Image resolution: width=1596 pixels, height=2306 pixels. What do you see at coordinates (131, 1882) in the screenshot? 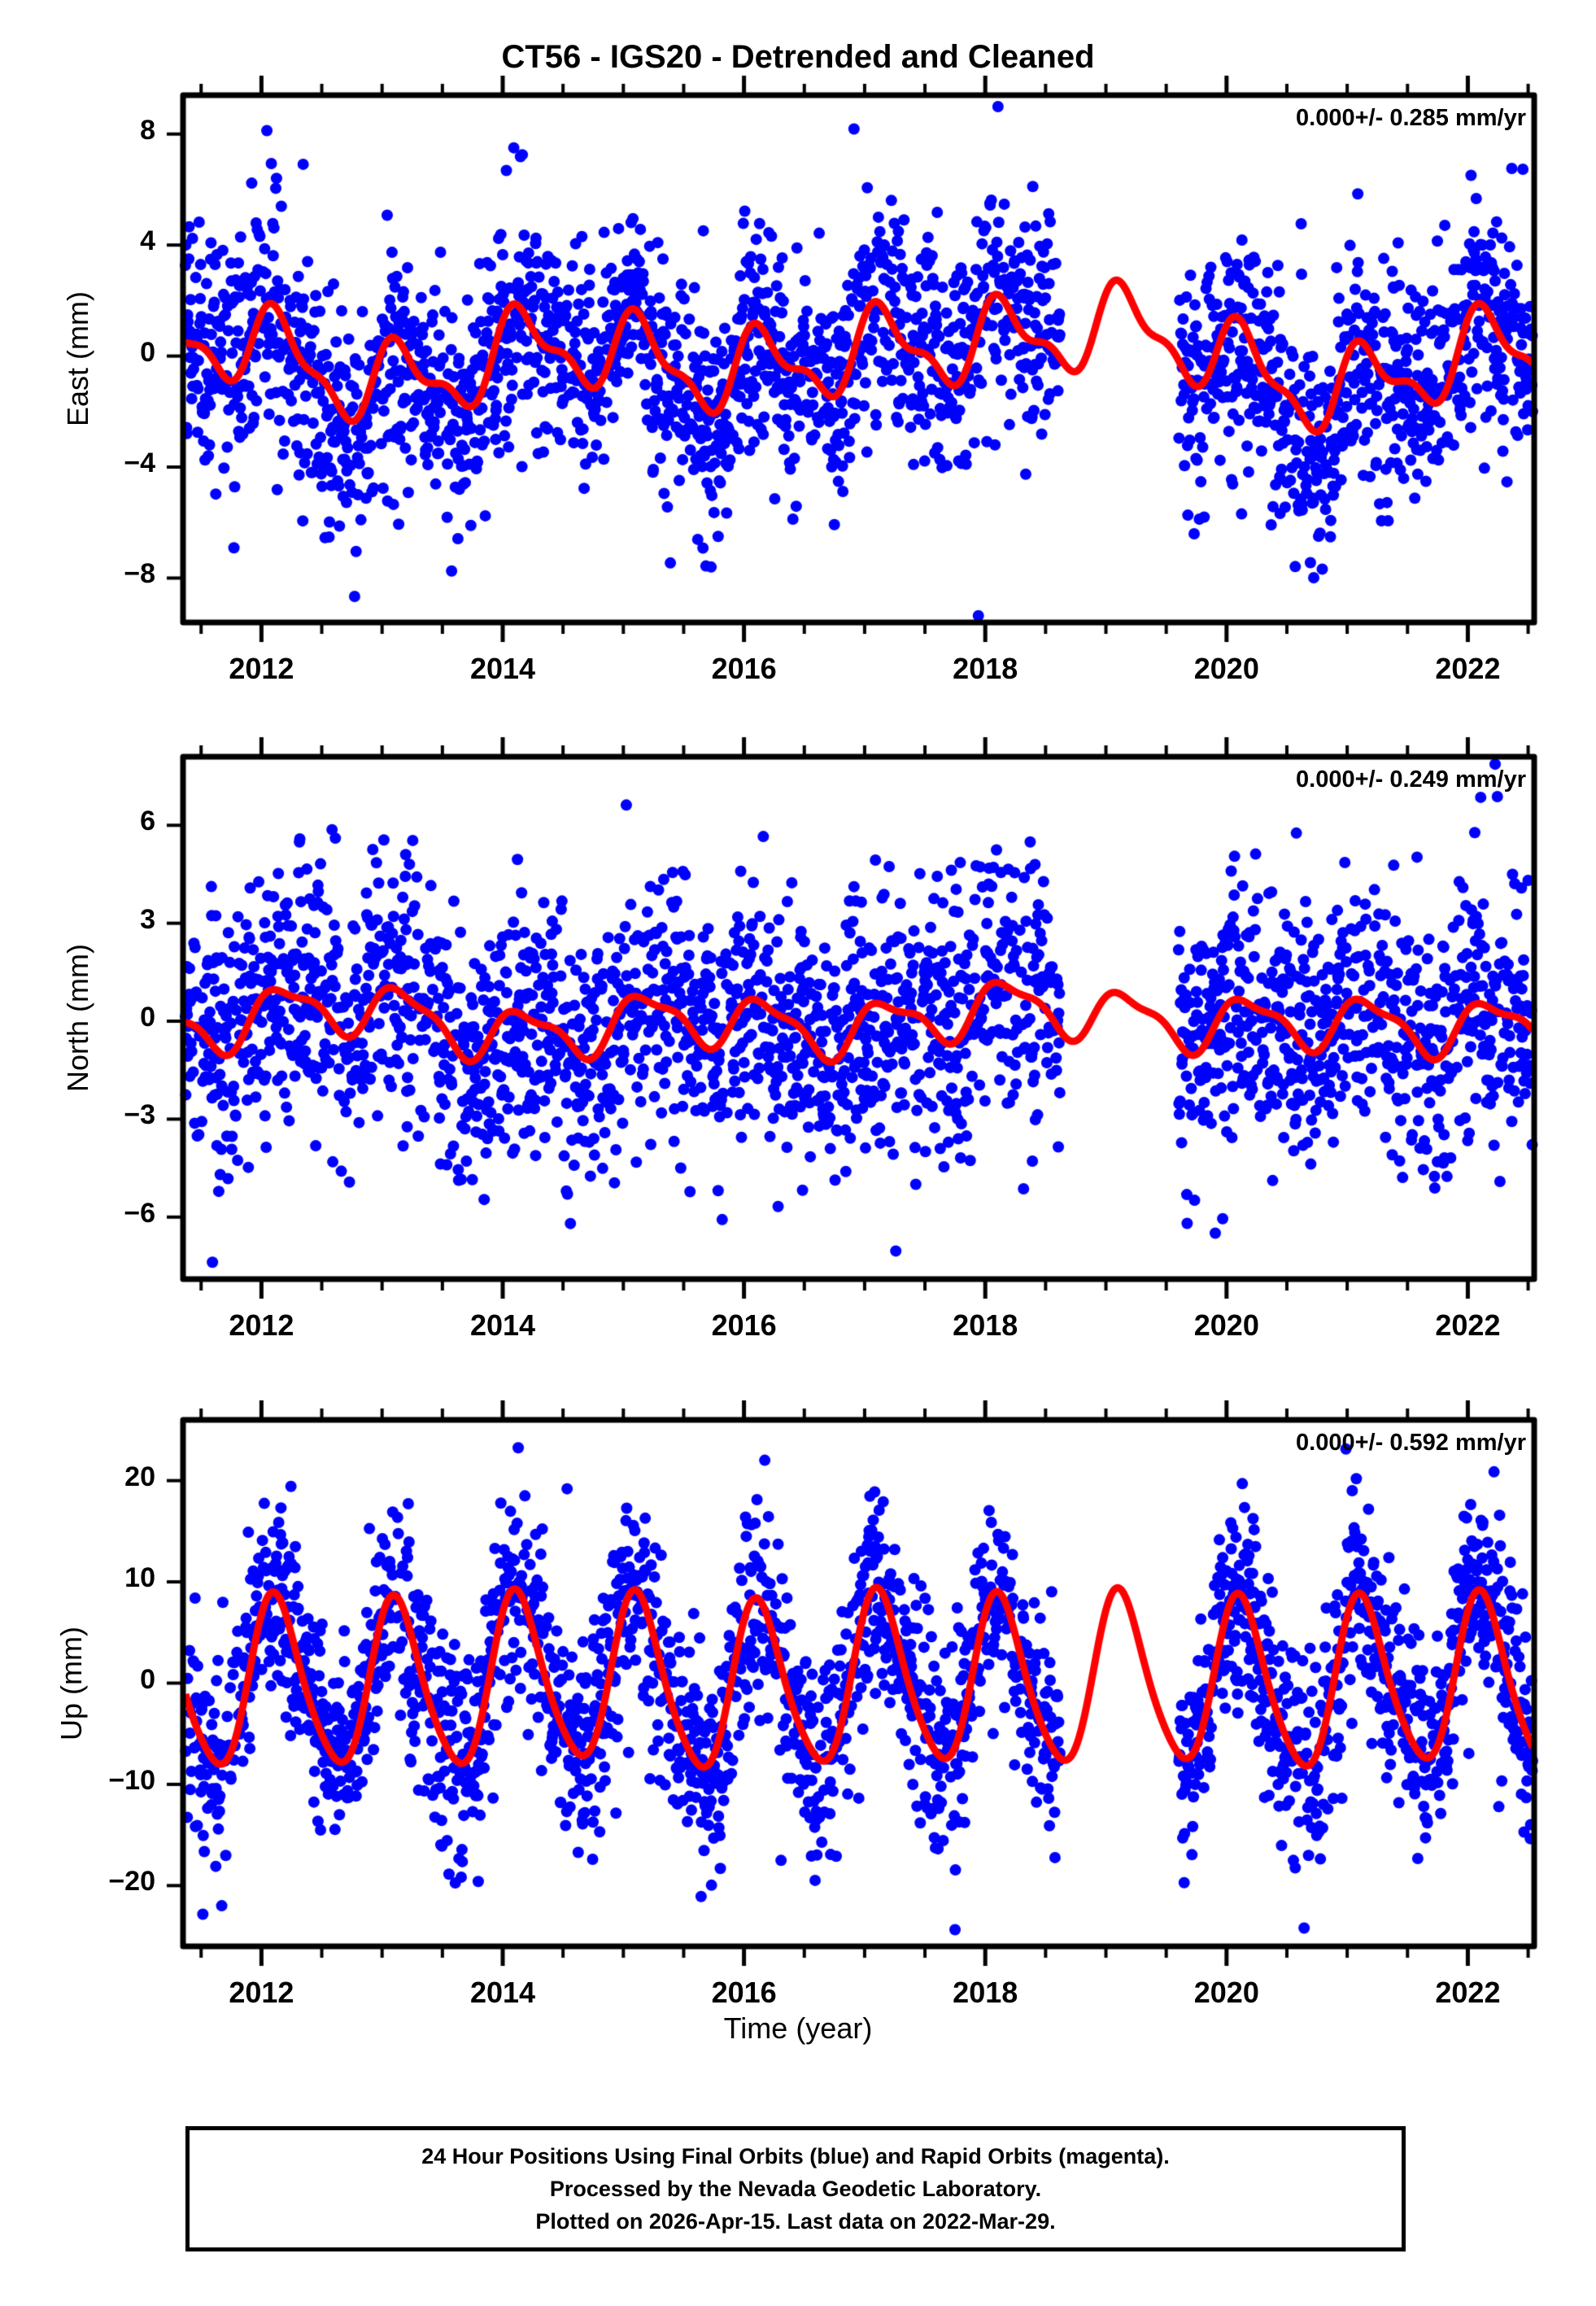
I see `y-tick-label: −20` at bounding box center [131, 1882].